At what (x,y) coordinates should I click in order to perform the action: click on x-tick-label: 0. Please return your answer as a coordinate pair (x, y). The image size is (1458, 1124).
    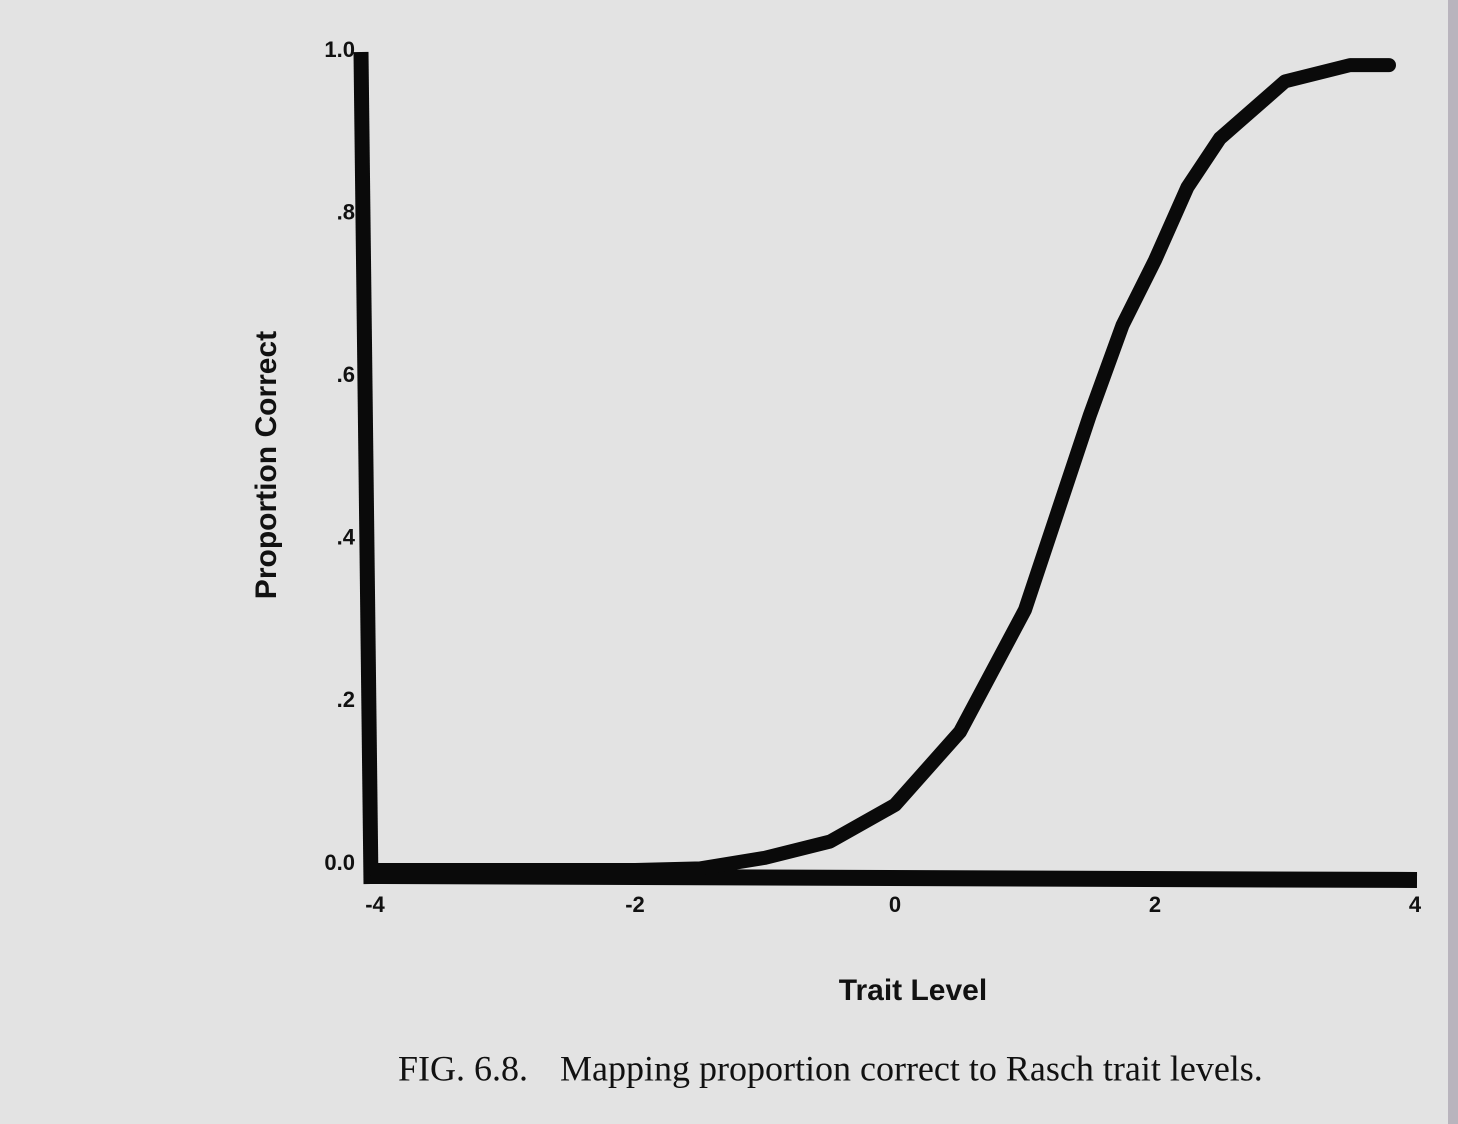
    Looking at the image, I should click on (895, 904).